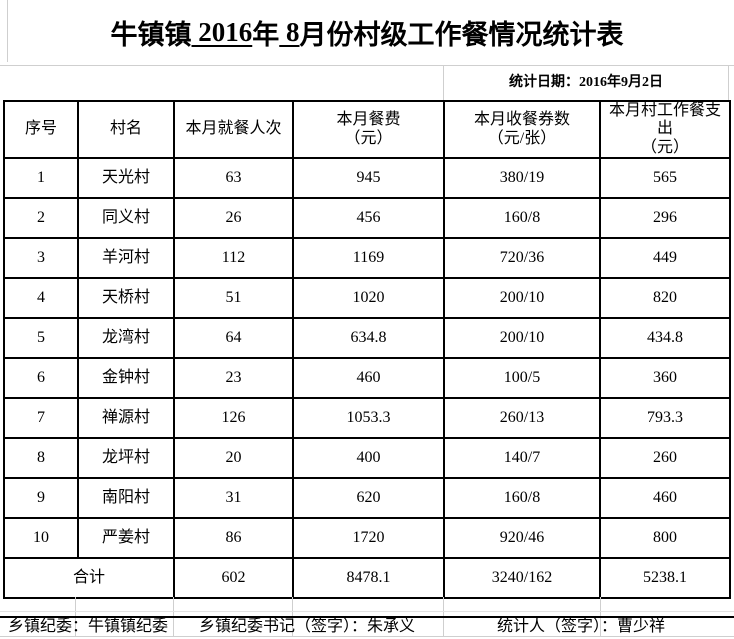 The image size is (734, 639). What do you see at coordinates (126, 129) in the screenshot?
I see `col-header-village: 村名` at bounding box center [126, 129].